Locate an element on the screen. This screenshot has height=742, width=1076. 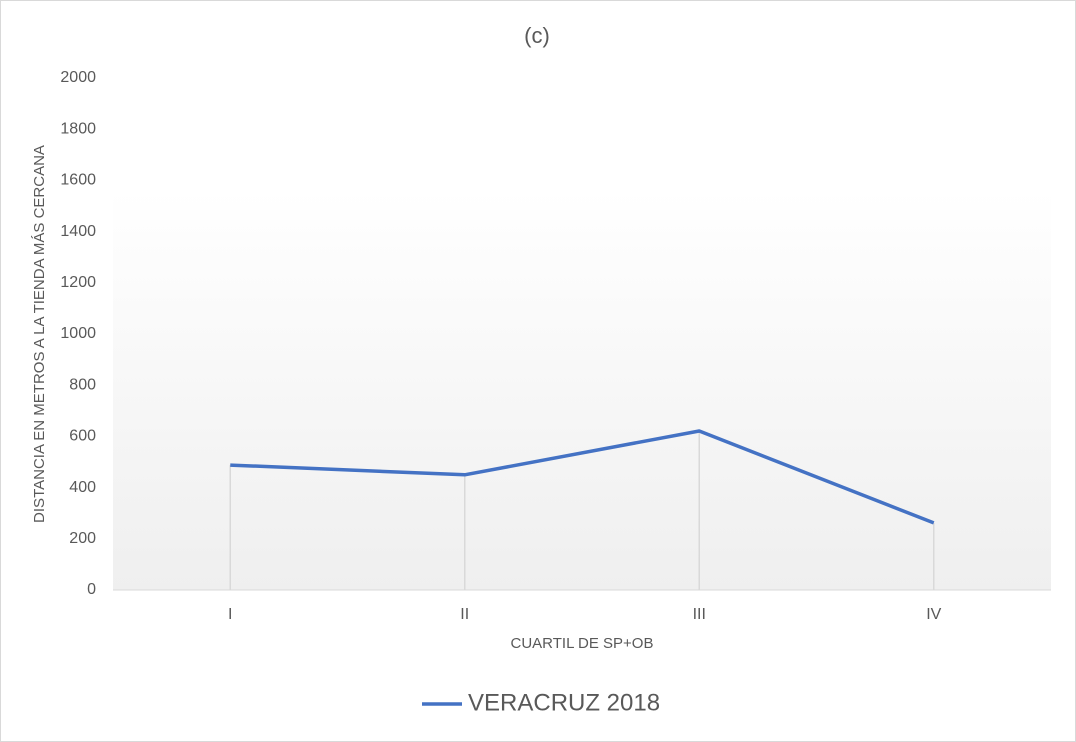
x-tick-label: I is located at coordinates (230, 614).